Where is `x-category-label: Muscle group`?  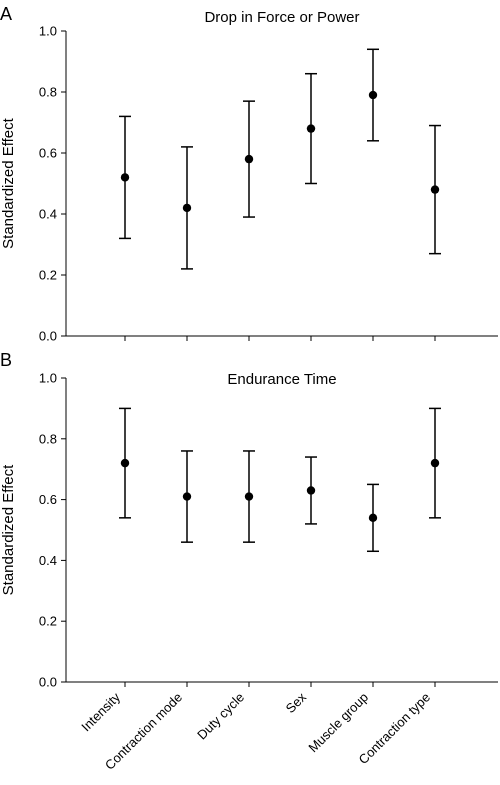 x-category-label: Muscle group is located at coordinates (338, 723).